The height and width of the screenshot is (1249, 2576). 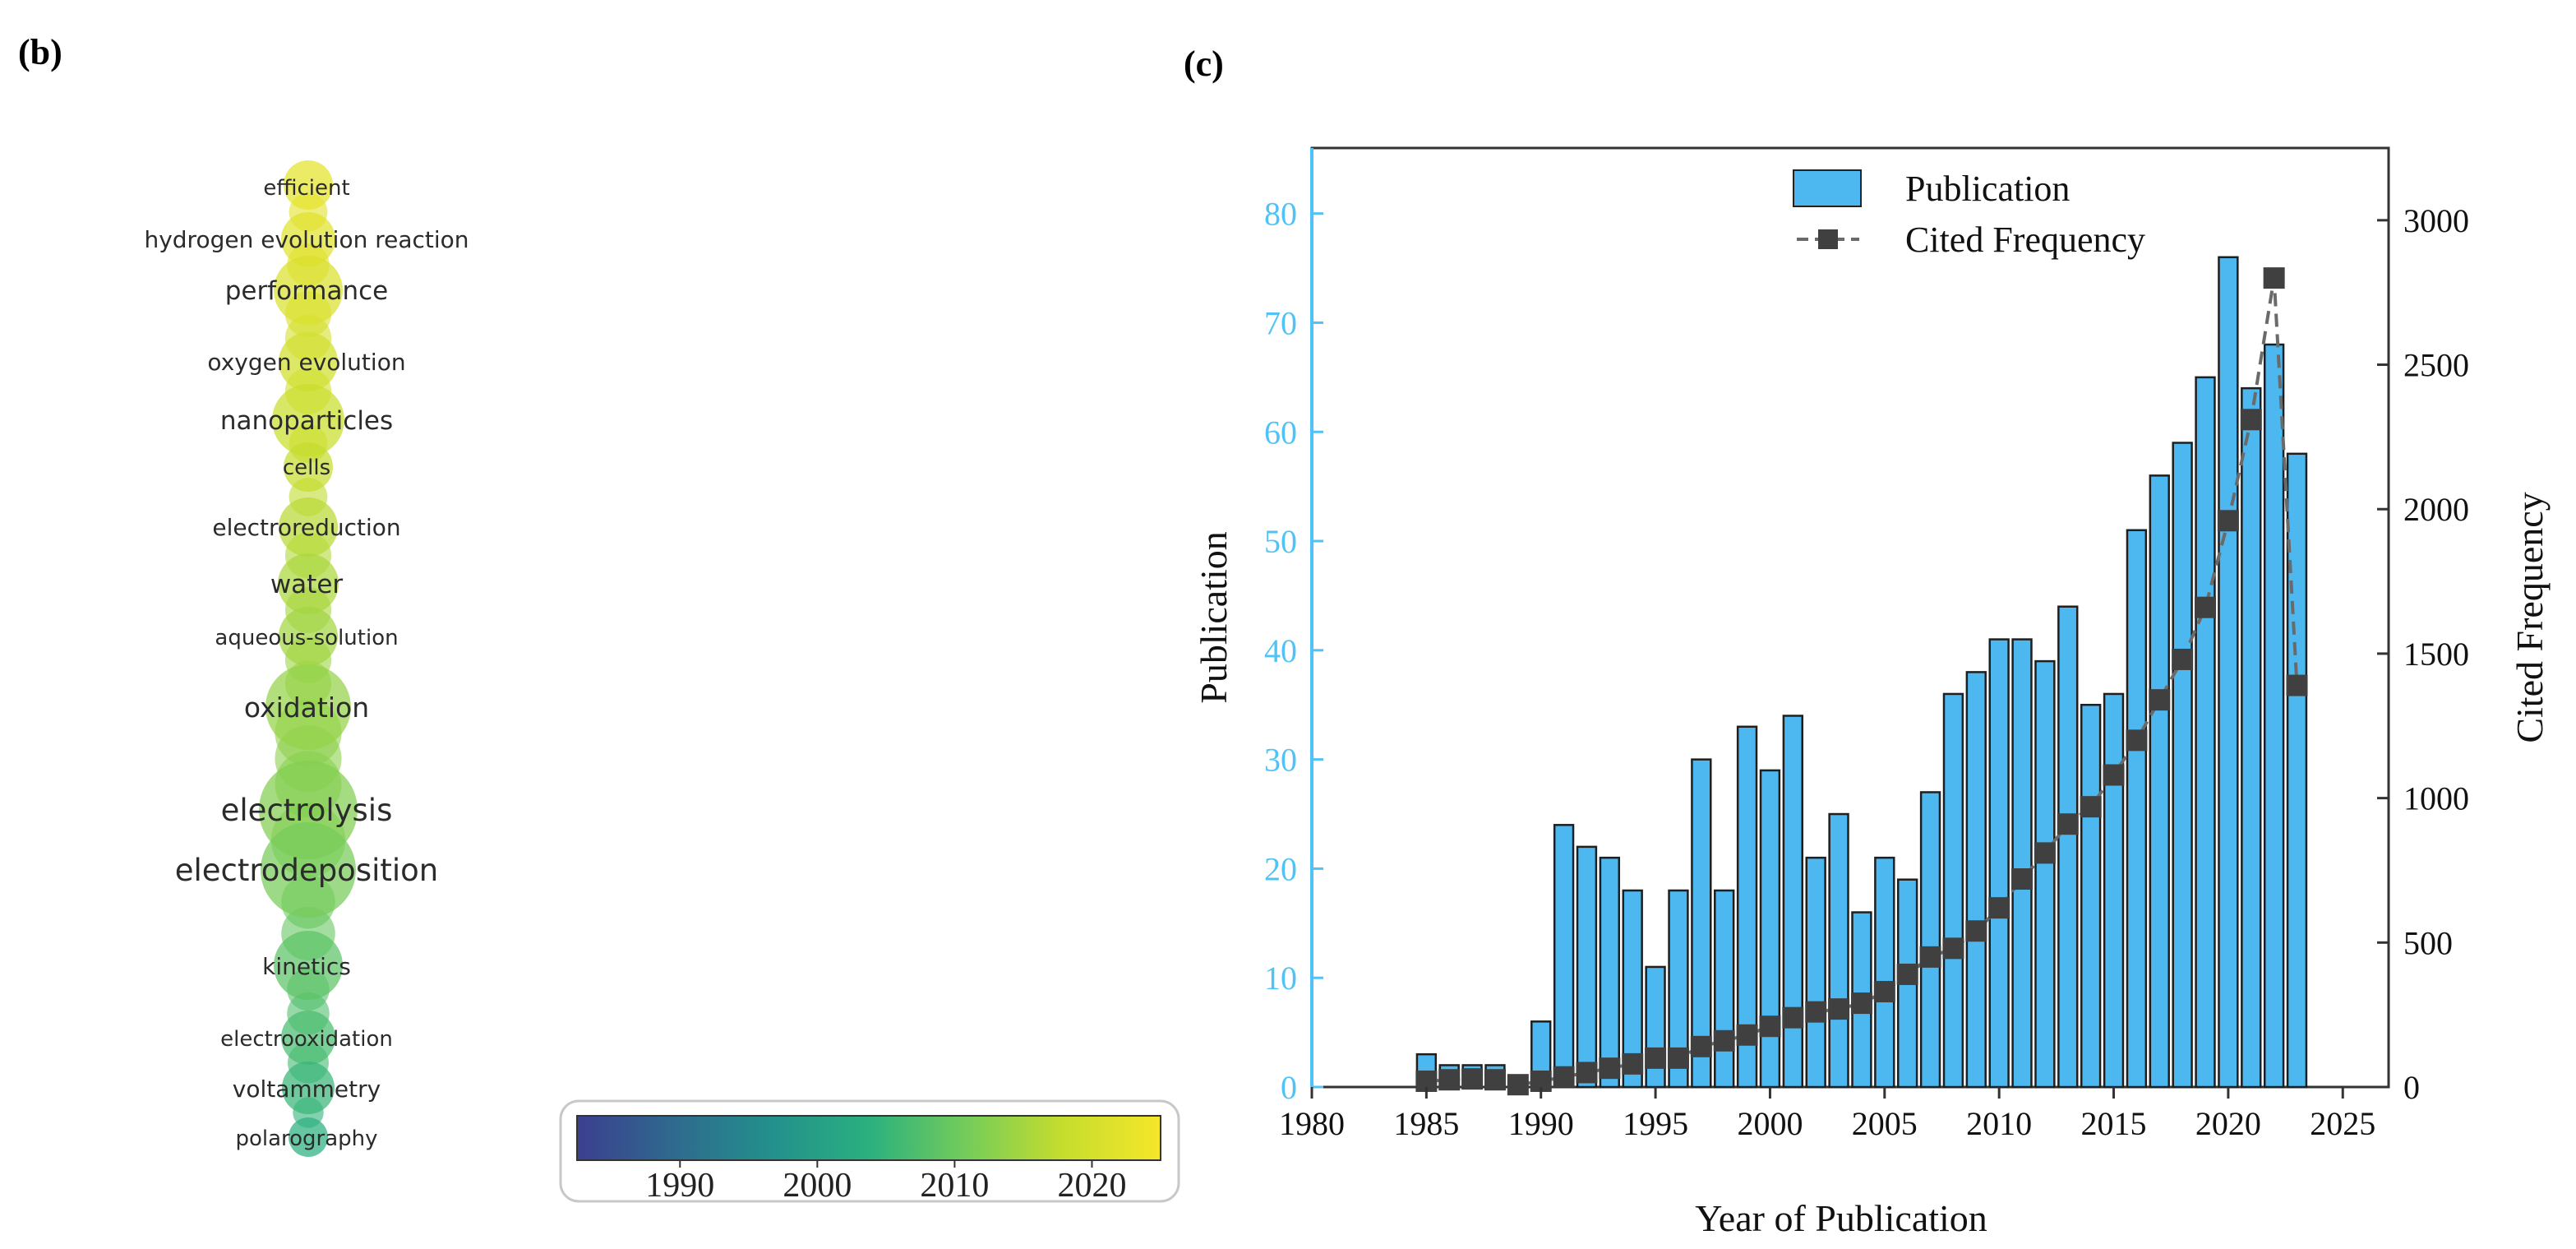 I want to click on panel-c-label: (c), so click(x=1204, y=64).